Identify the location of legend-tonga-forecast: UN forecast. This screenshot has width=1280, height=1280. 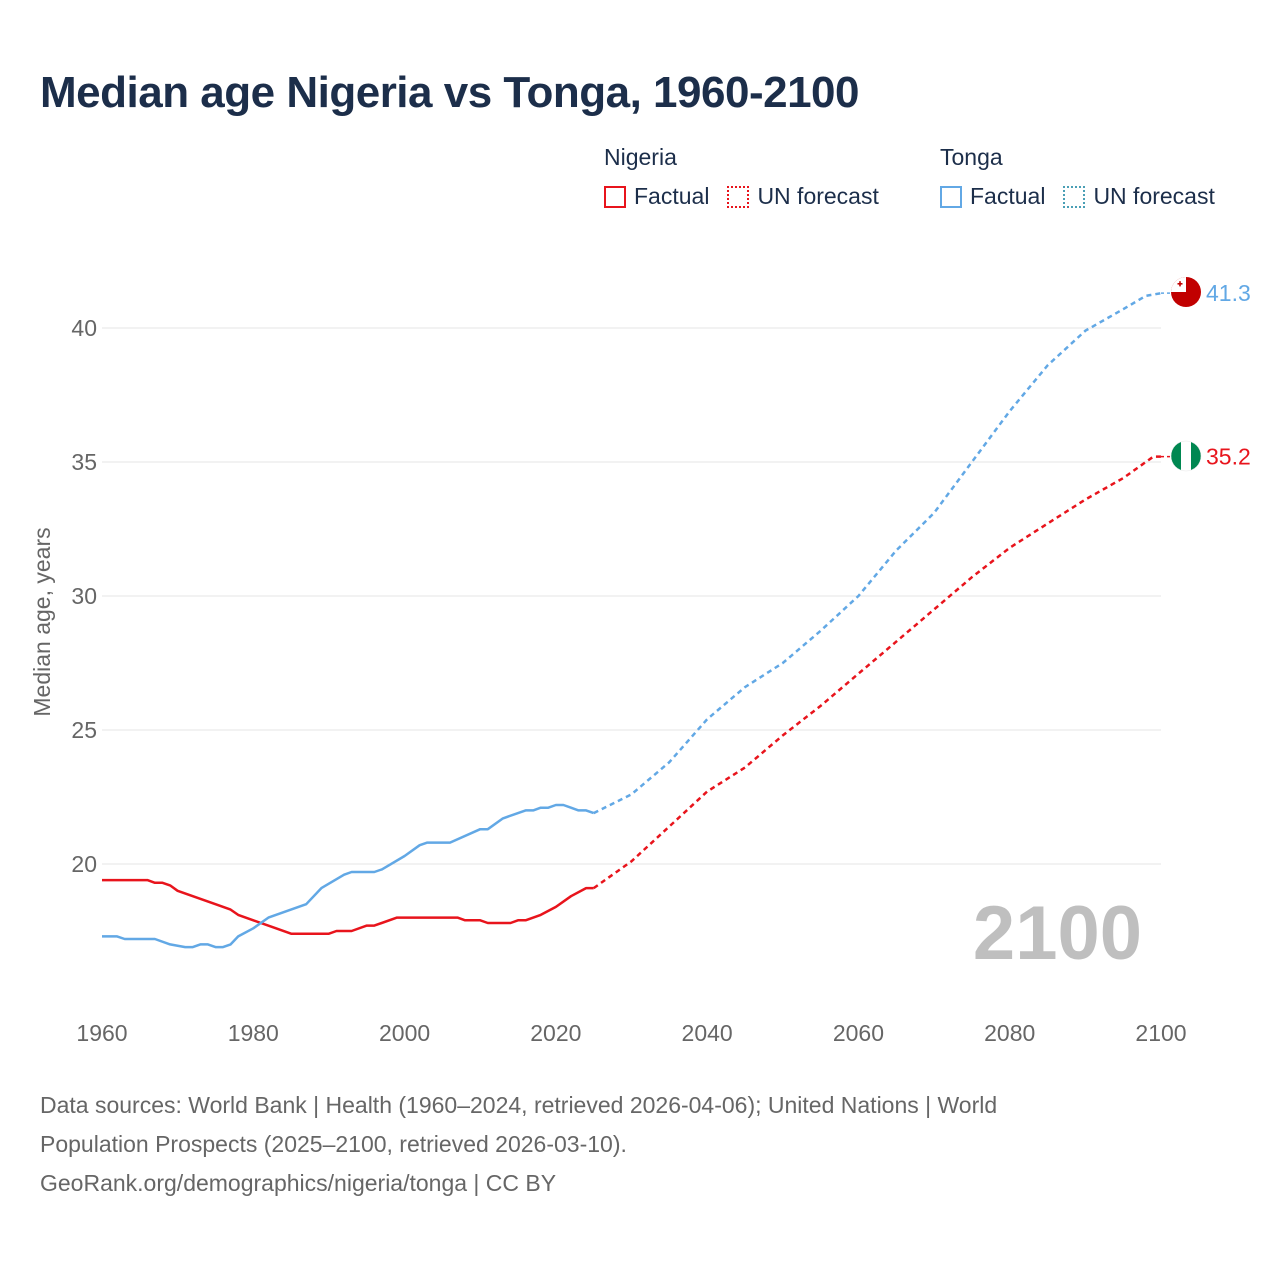
(1139, 196).